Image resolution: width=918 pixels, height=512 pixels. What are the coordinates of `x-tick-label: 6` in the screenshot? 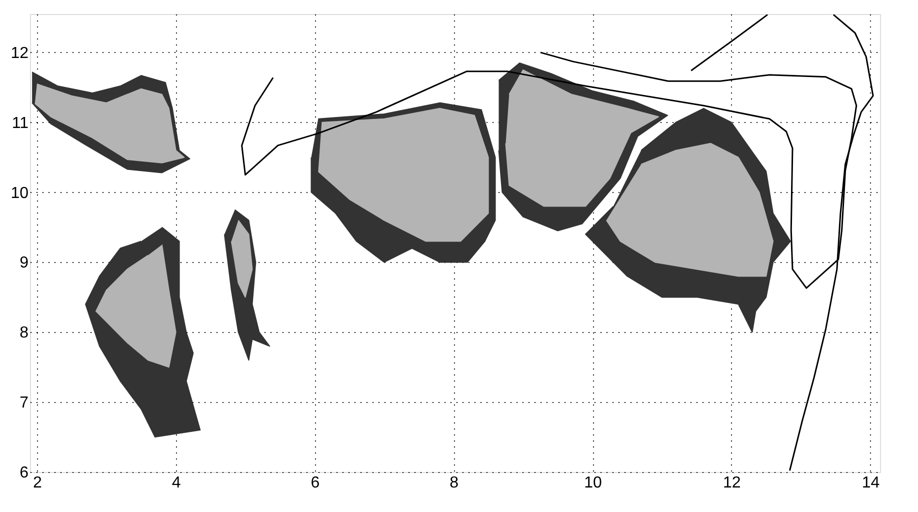 It's located at (315, 483).